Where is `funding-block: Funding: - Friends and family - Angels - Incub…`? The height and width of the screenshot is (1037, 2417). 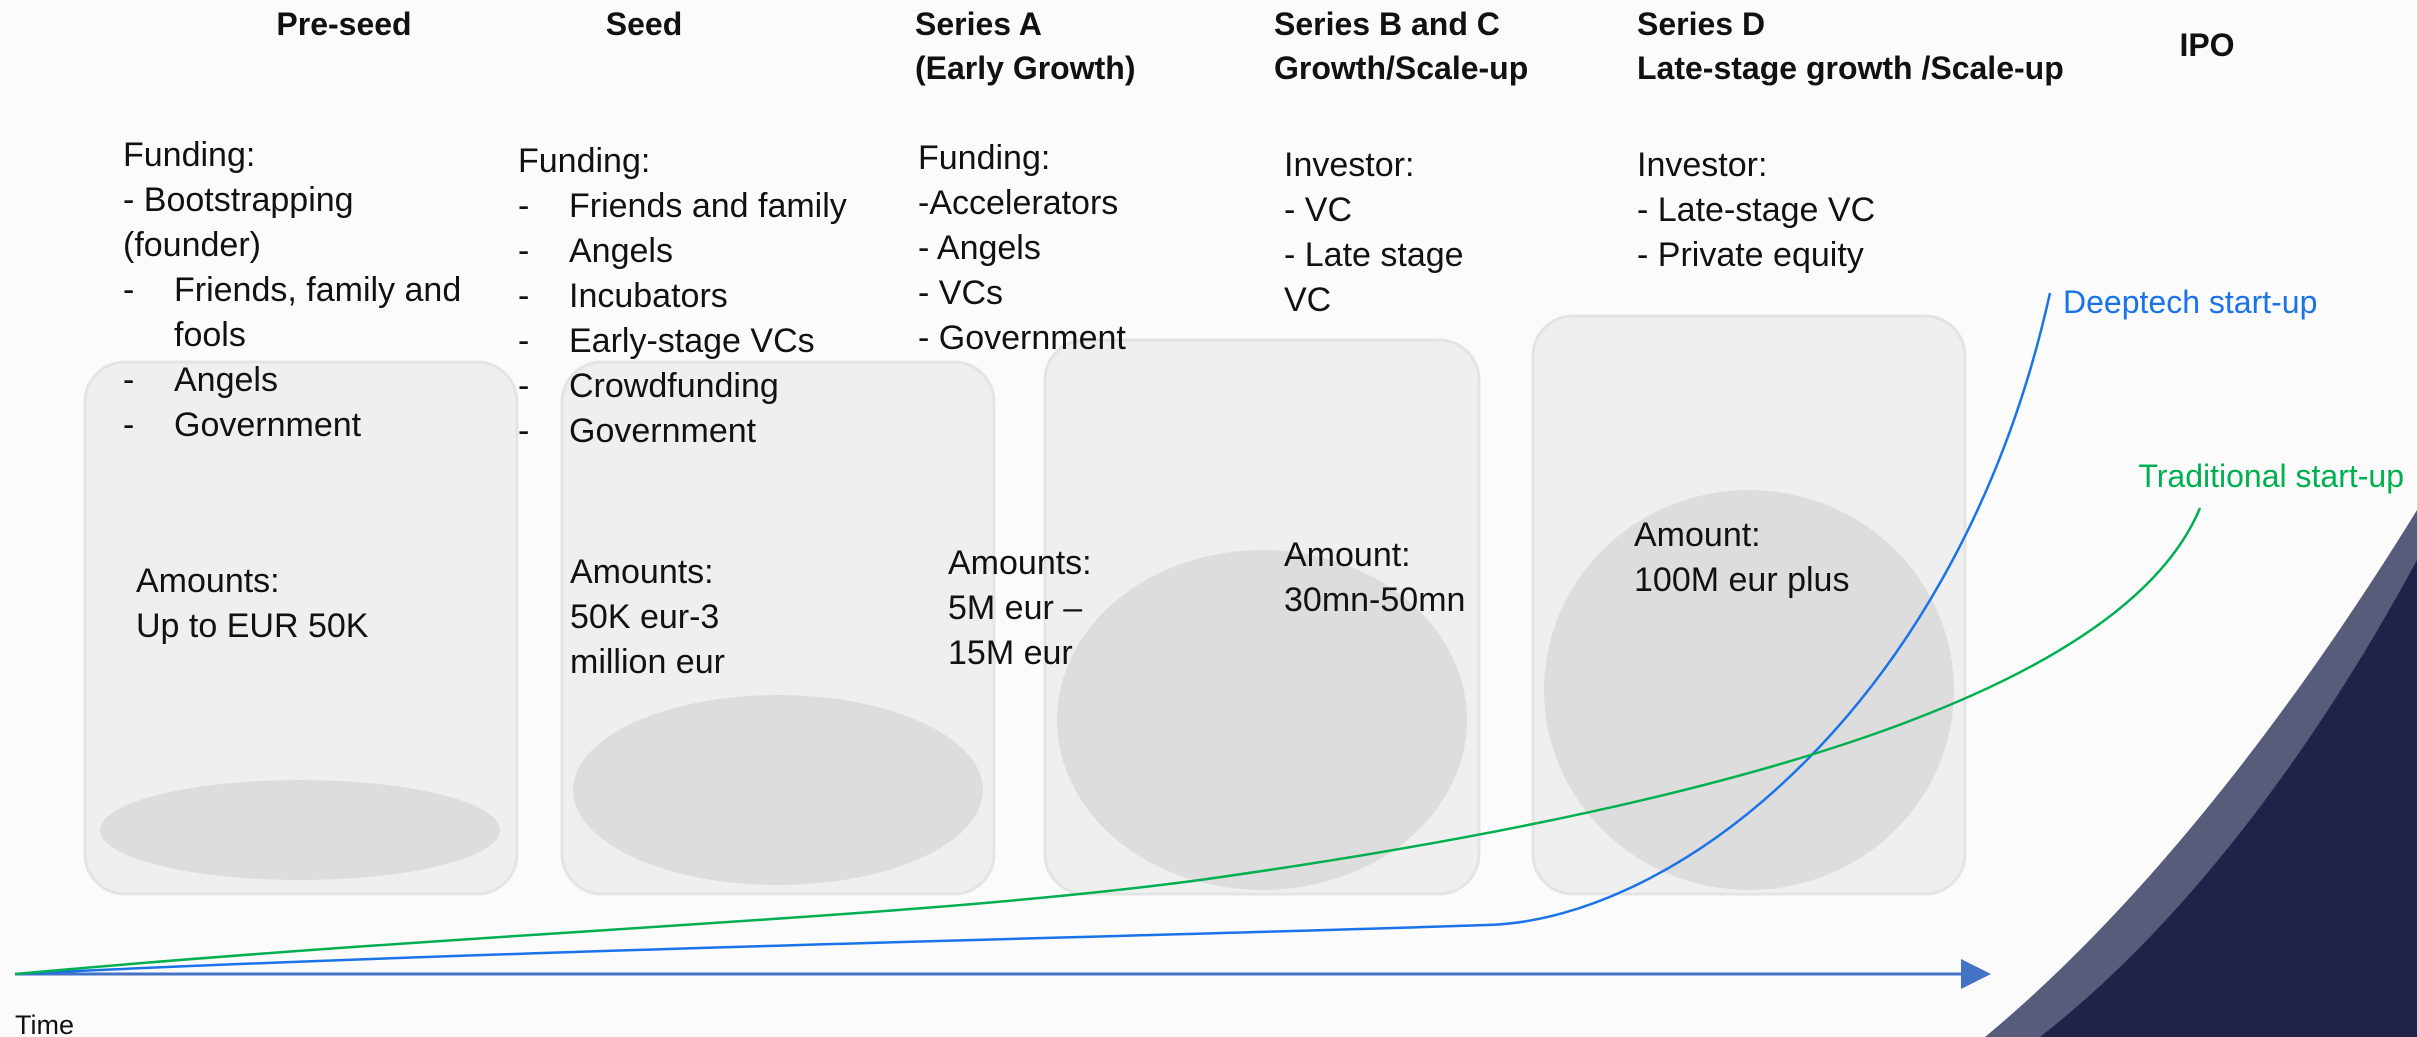
funding-block: Funding: - Friends and family - Angels - Incub… is located at coordinates (698, 296).